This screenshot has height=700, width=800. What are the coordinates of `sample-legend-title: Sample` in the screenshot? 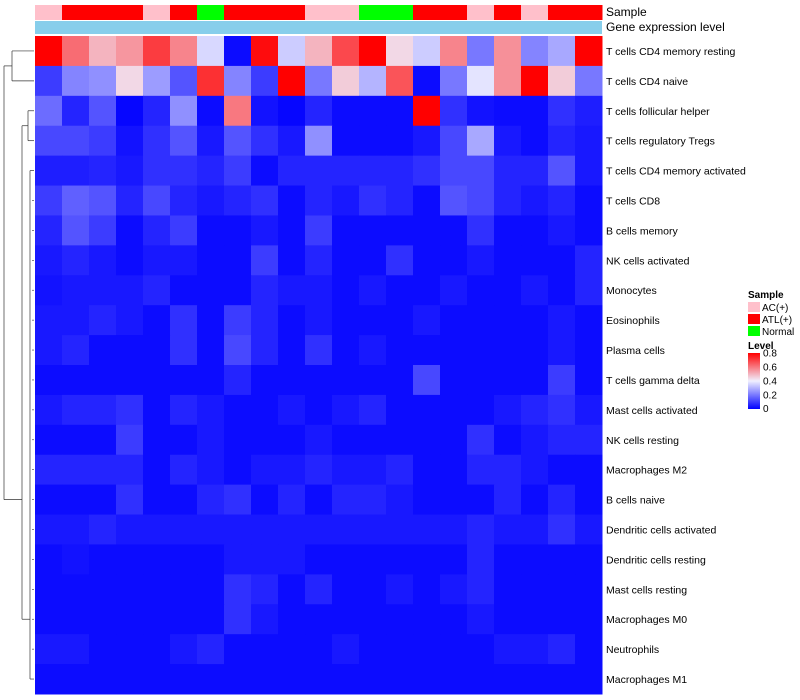 It's located at (766, 295).